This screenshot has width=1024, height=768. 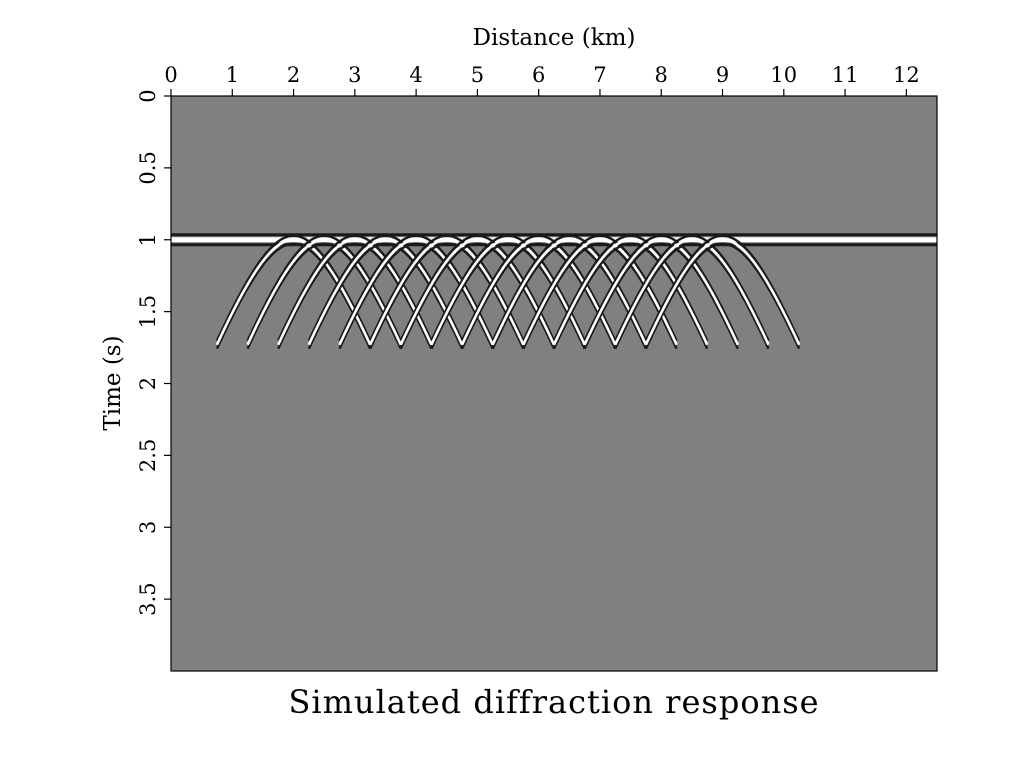 What do you see at coordinates (783, 75) in the screenshot?
I see `x-tick-label: 10` at bounding box center [783, 75].